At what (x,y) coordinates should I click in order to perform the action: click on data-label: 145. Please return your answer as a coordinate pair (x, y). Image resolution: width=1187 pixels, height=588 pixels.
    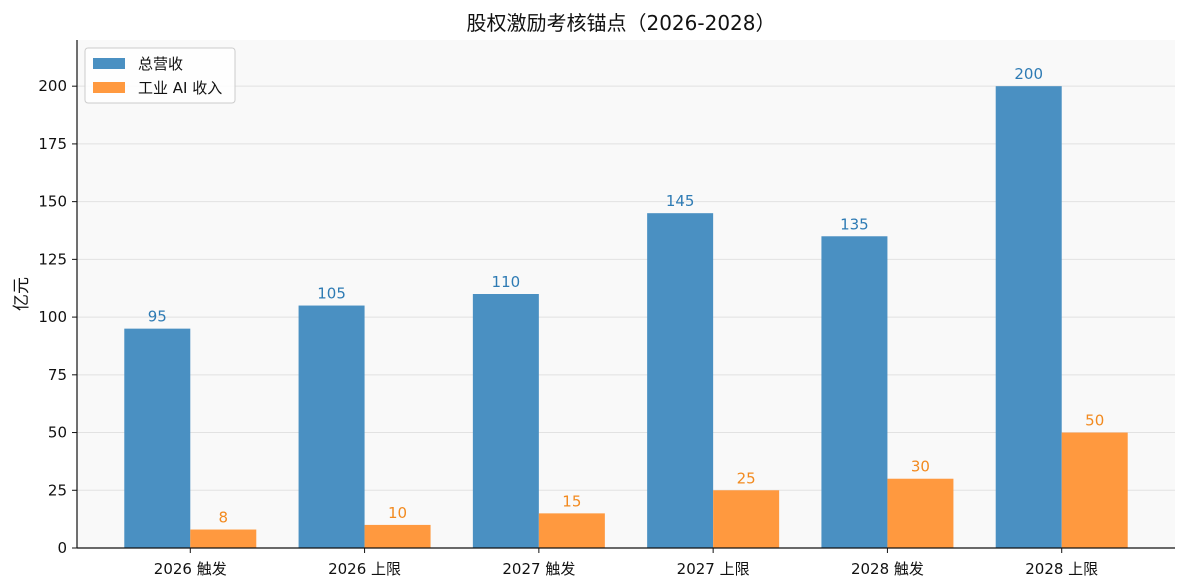
    Looking at the image, I should click on (680, 201).